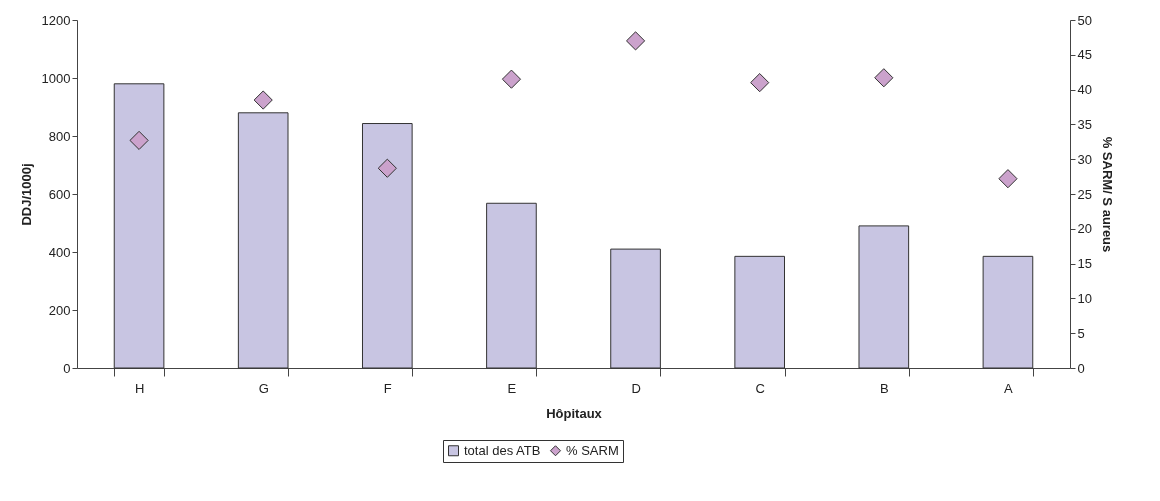  I want to click on x-tick-label: G, so click(263, 388).